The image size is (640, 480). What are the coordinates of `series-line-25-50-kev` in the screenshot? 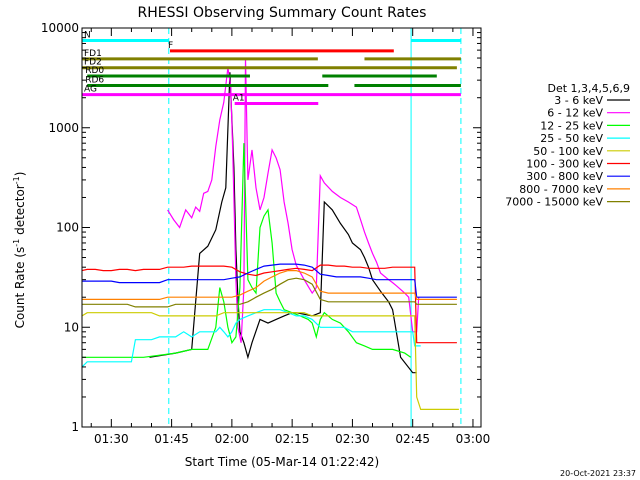 It's located at (251, 338).